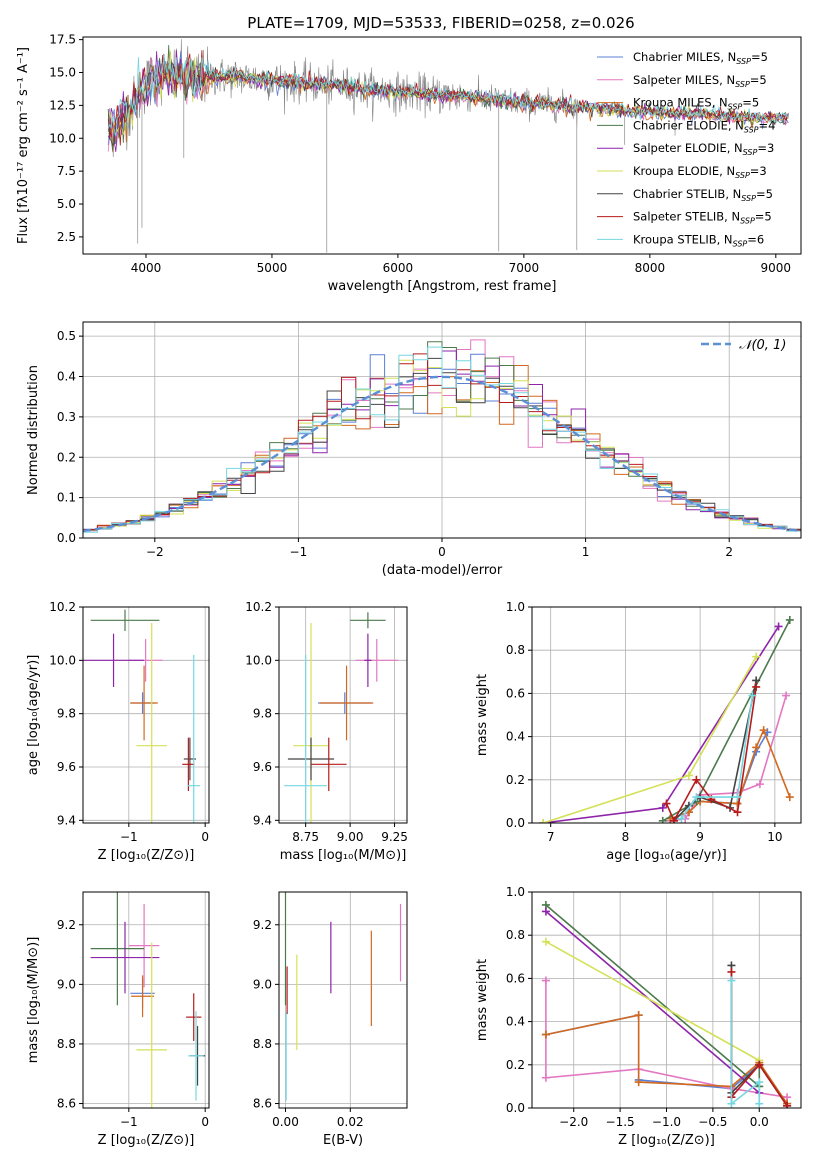  What do you see at coordinates (442, 552) in the screenshot?
I see `x-tick-label: 0` at bounding box center [442, 552].